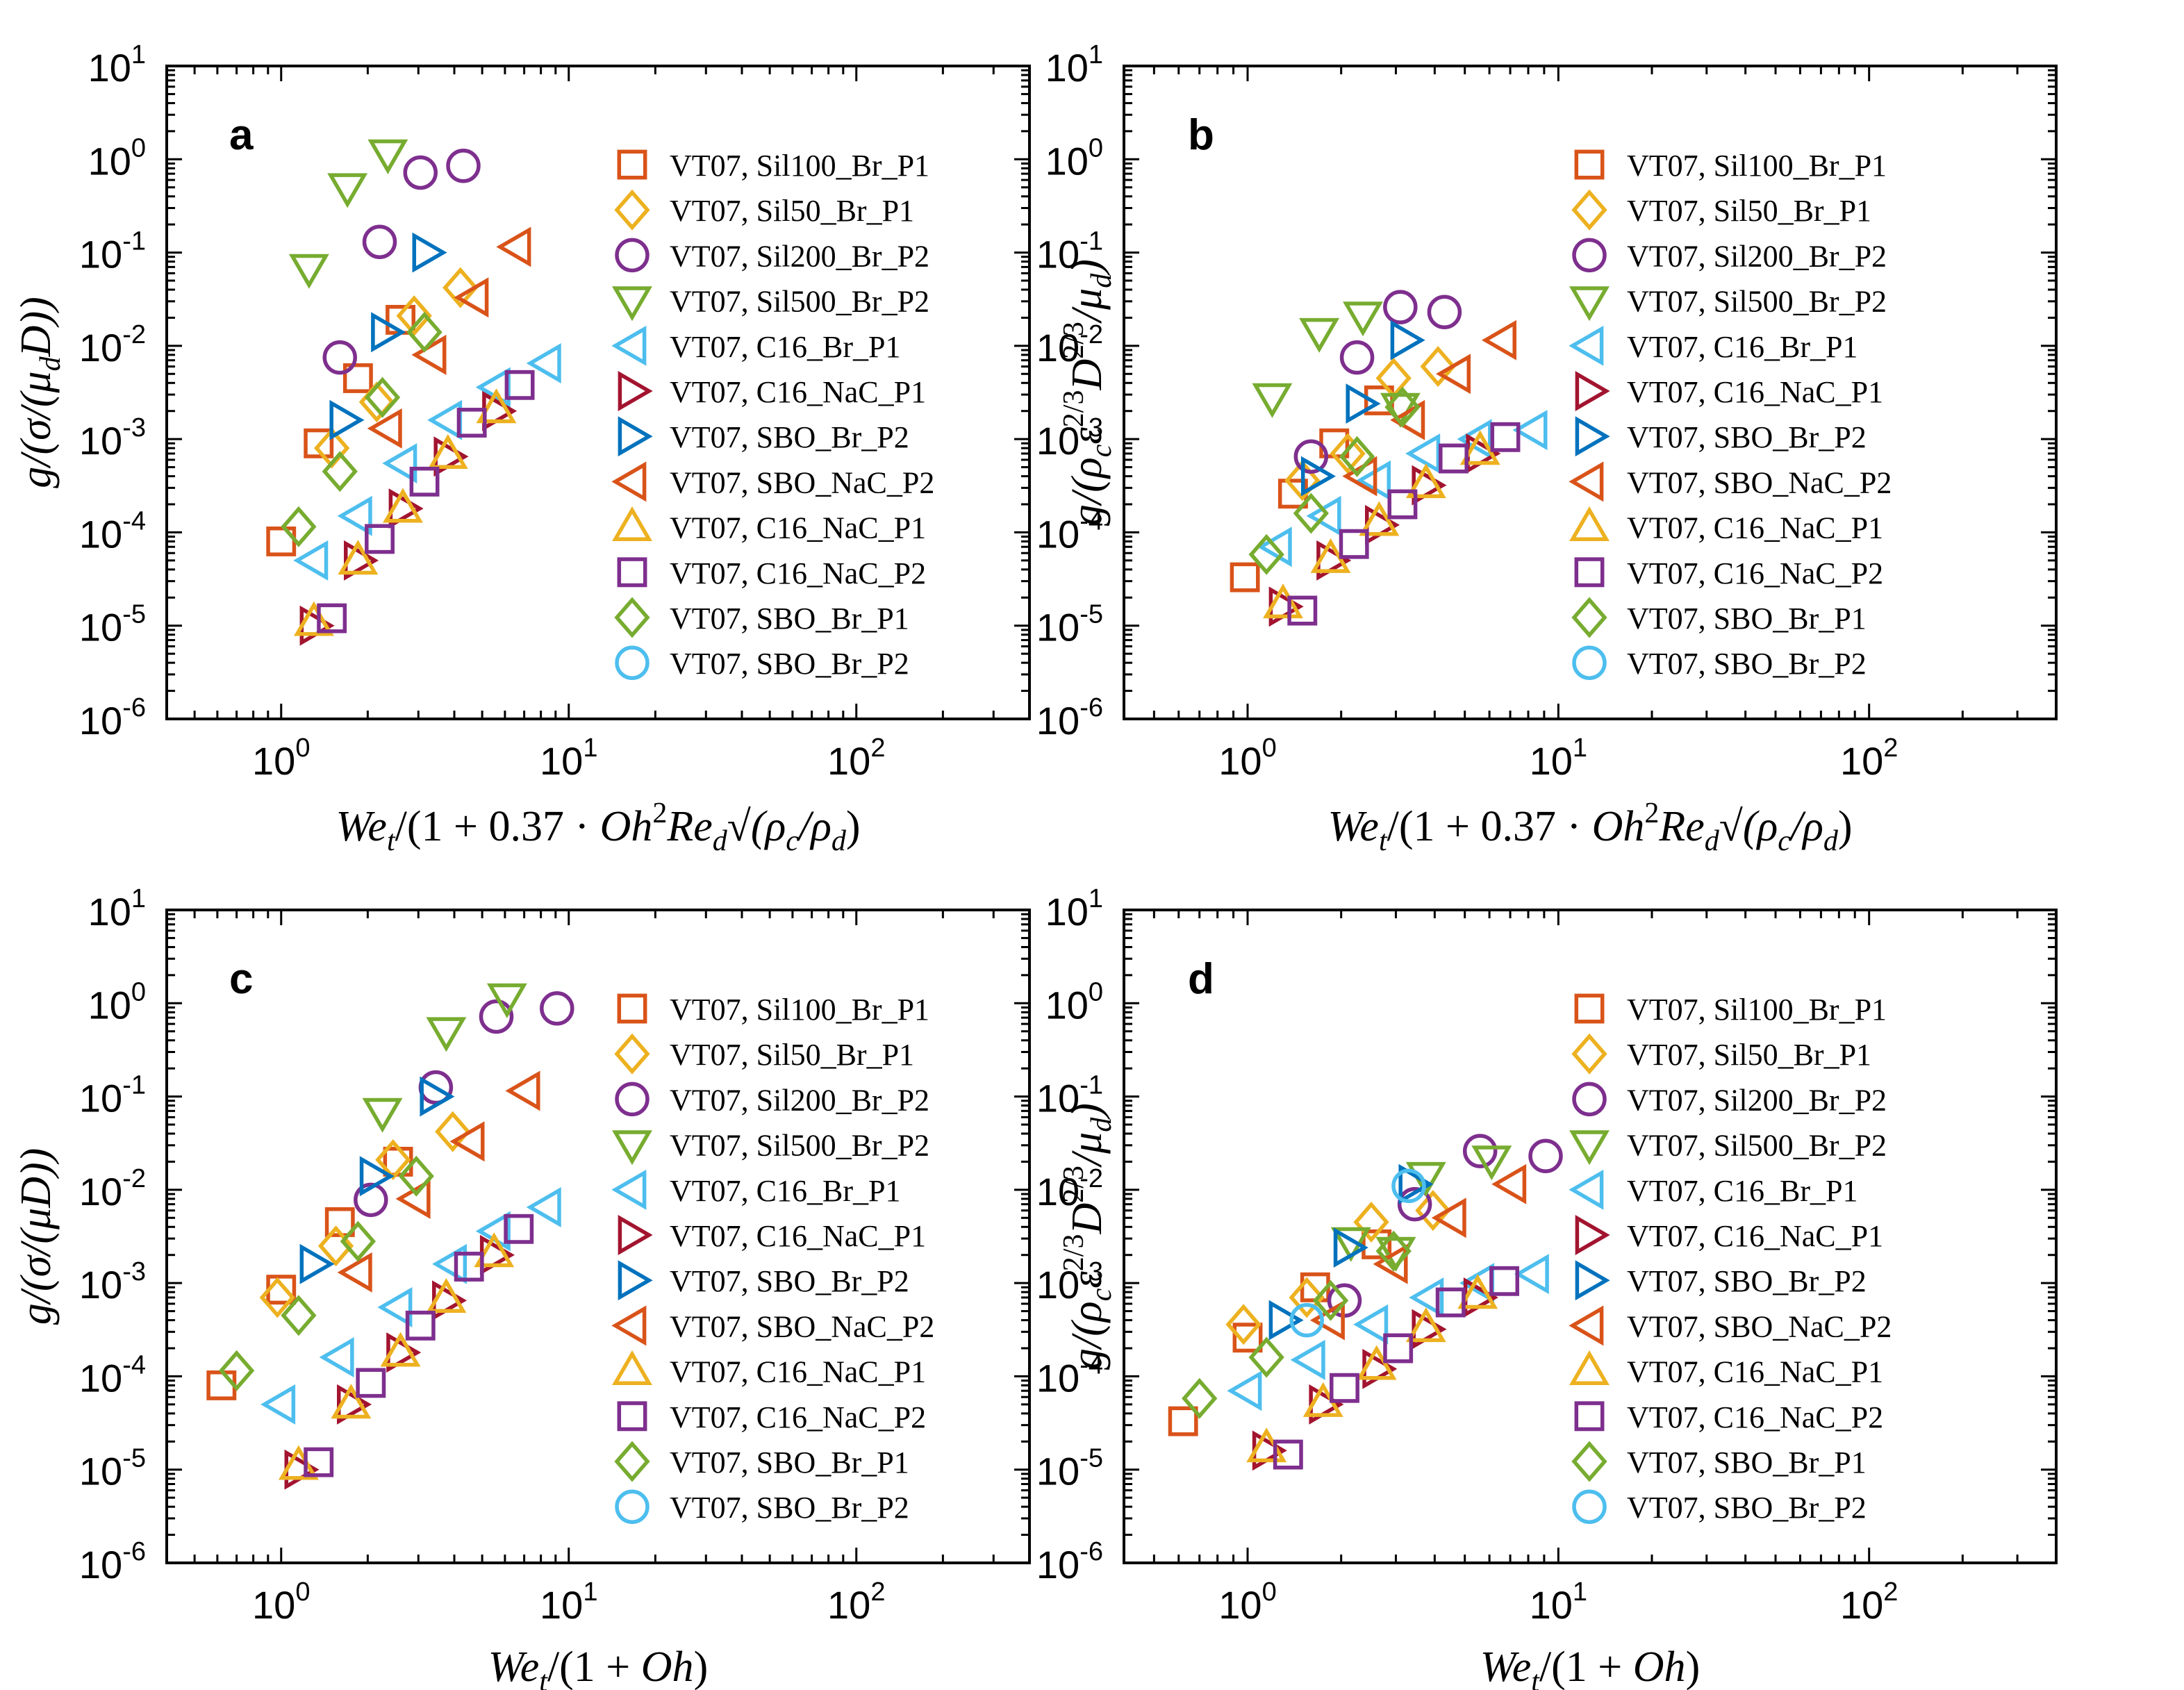 This screenshot has width=2184, height=1690. I want to click on x-tick-label: 10², so click(1869, 758).